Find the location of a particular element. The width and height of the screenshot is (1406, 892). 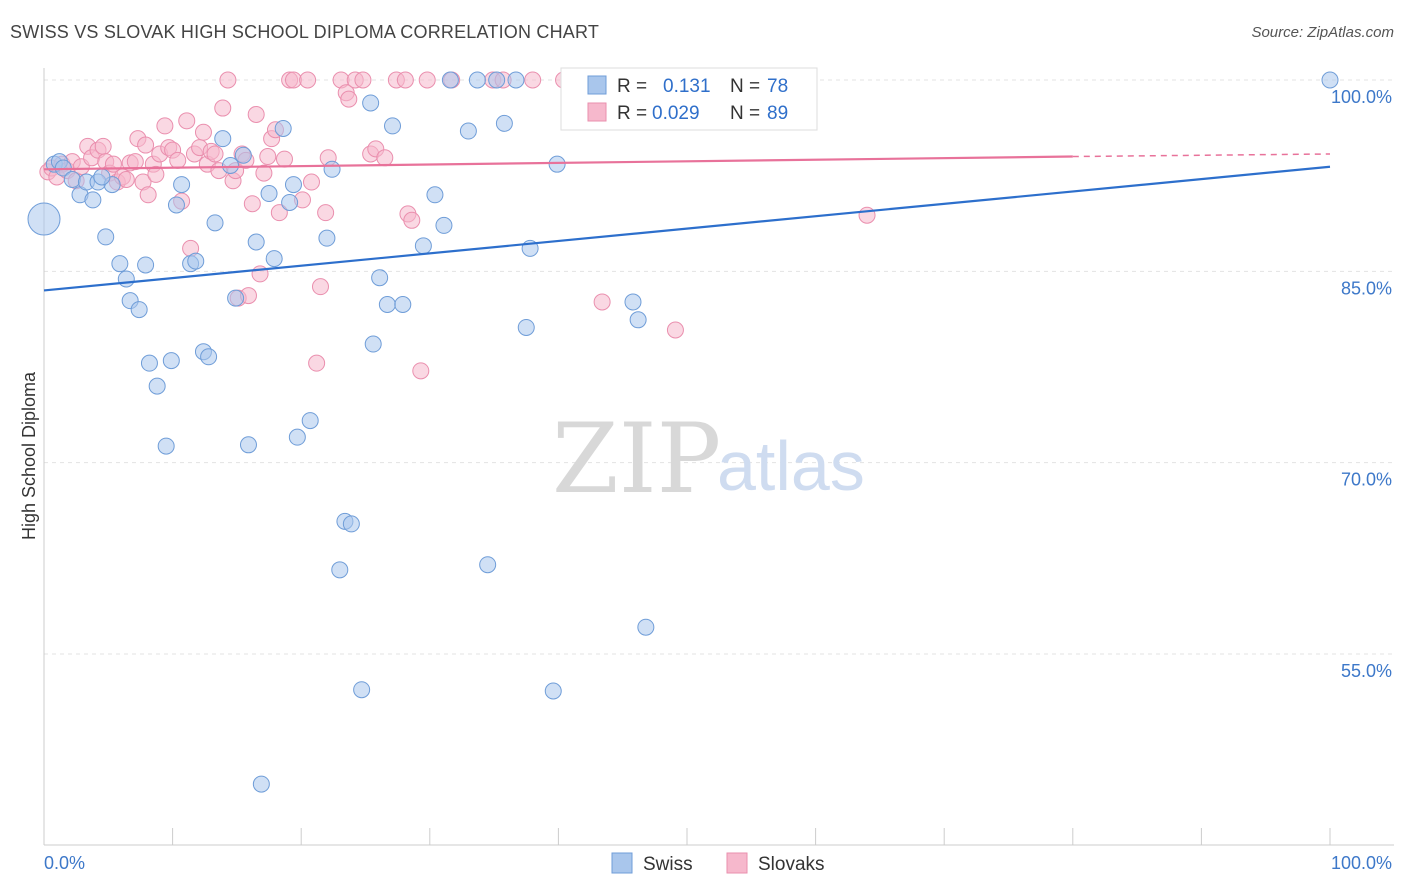

y-tick-label: 100.0% is located at coordinates (1361, 97).